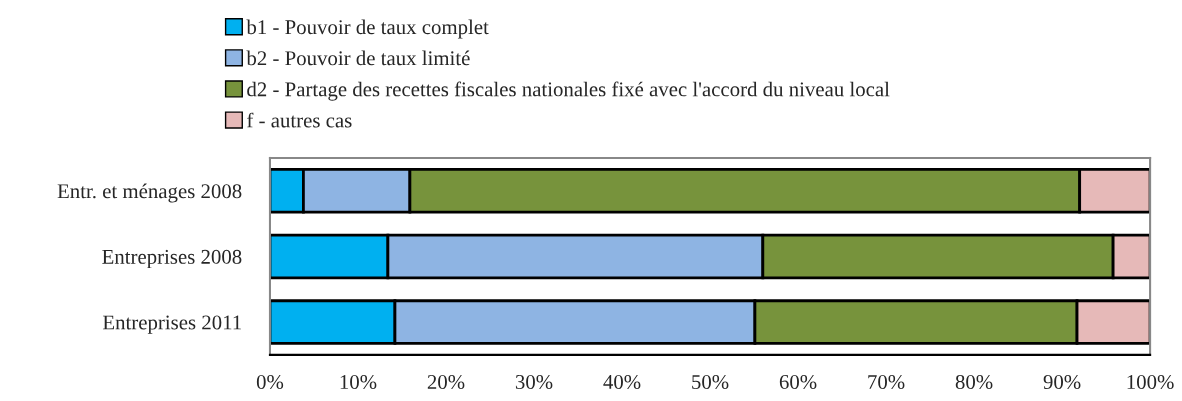 This screenshot has height=401, width=1182. What do you see at coordinates (534, 382) in the screenshot?
I see `x-tick-label: 30%` at bounding box center [534, 382].